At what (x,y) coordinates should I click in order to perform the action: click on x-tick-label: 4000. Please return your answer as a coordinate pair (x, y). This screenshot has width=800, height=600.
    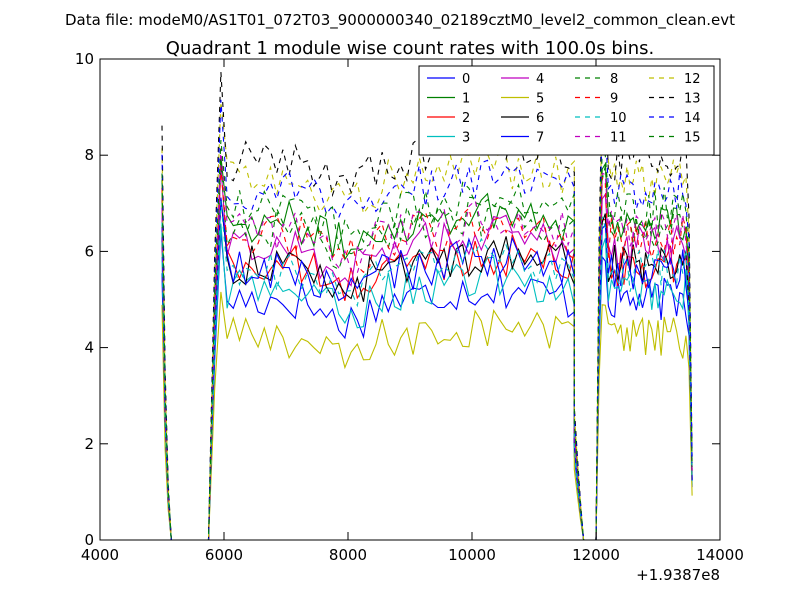
    Looking at the image, I should click on (100, 555).